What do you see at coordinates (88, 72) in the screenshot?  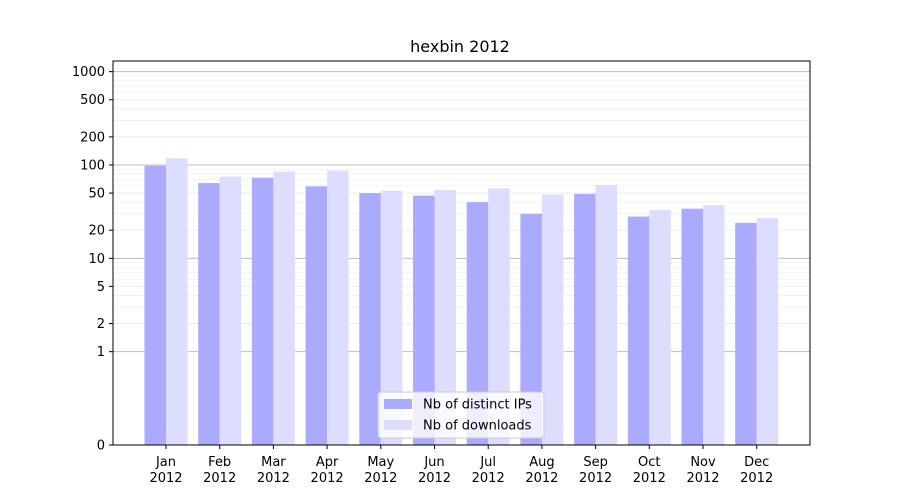 I see `y-tick-label: 1000` at bounding box center [88, 72].